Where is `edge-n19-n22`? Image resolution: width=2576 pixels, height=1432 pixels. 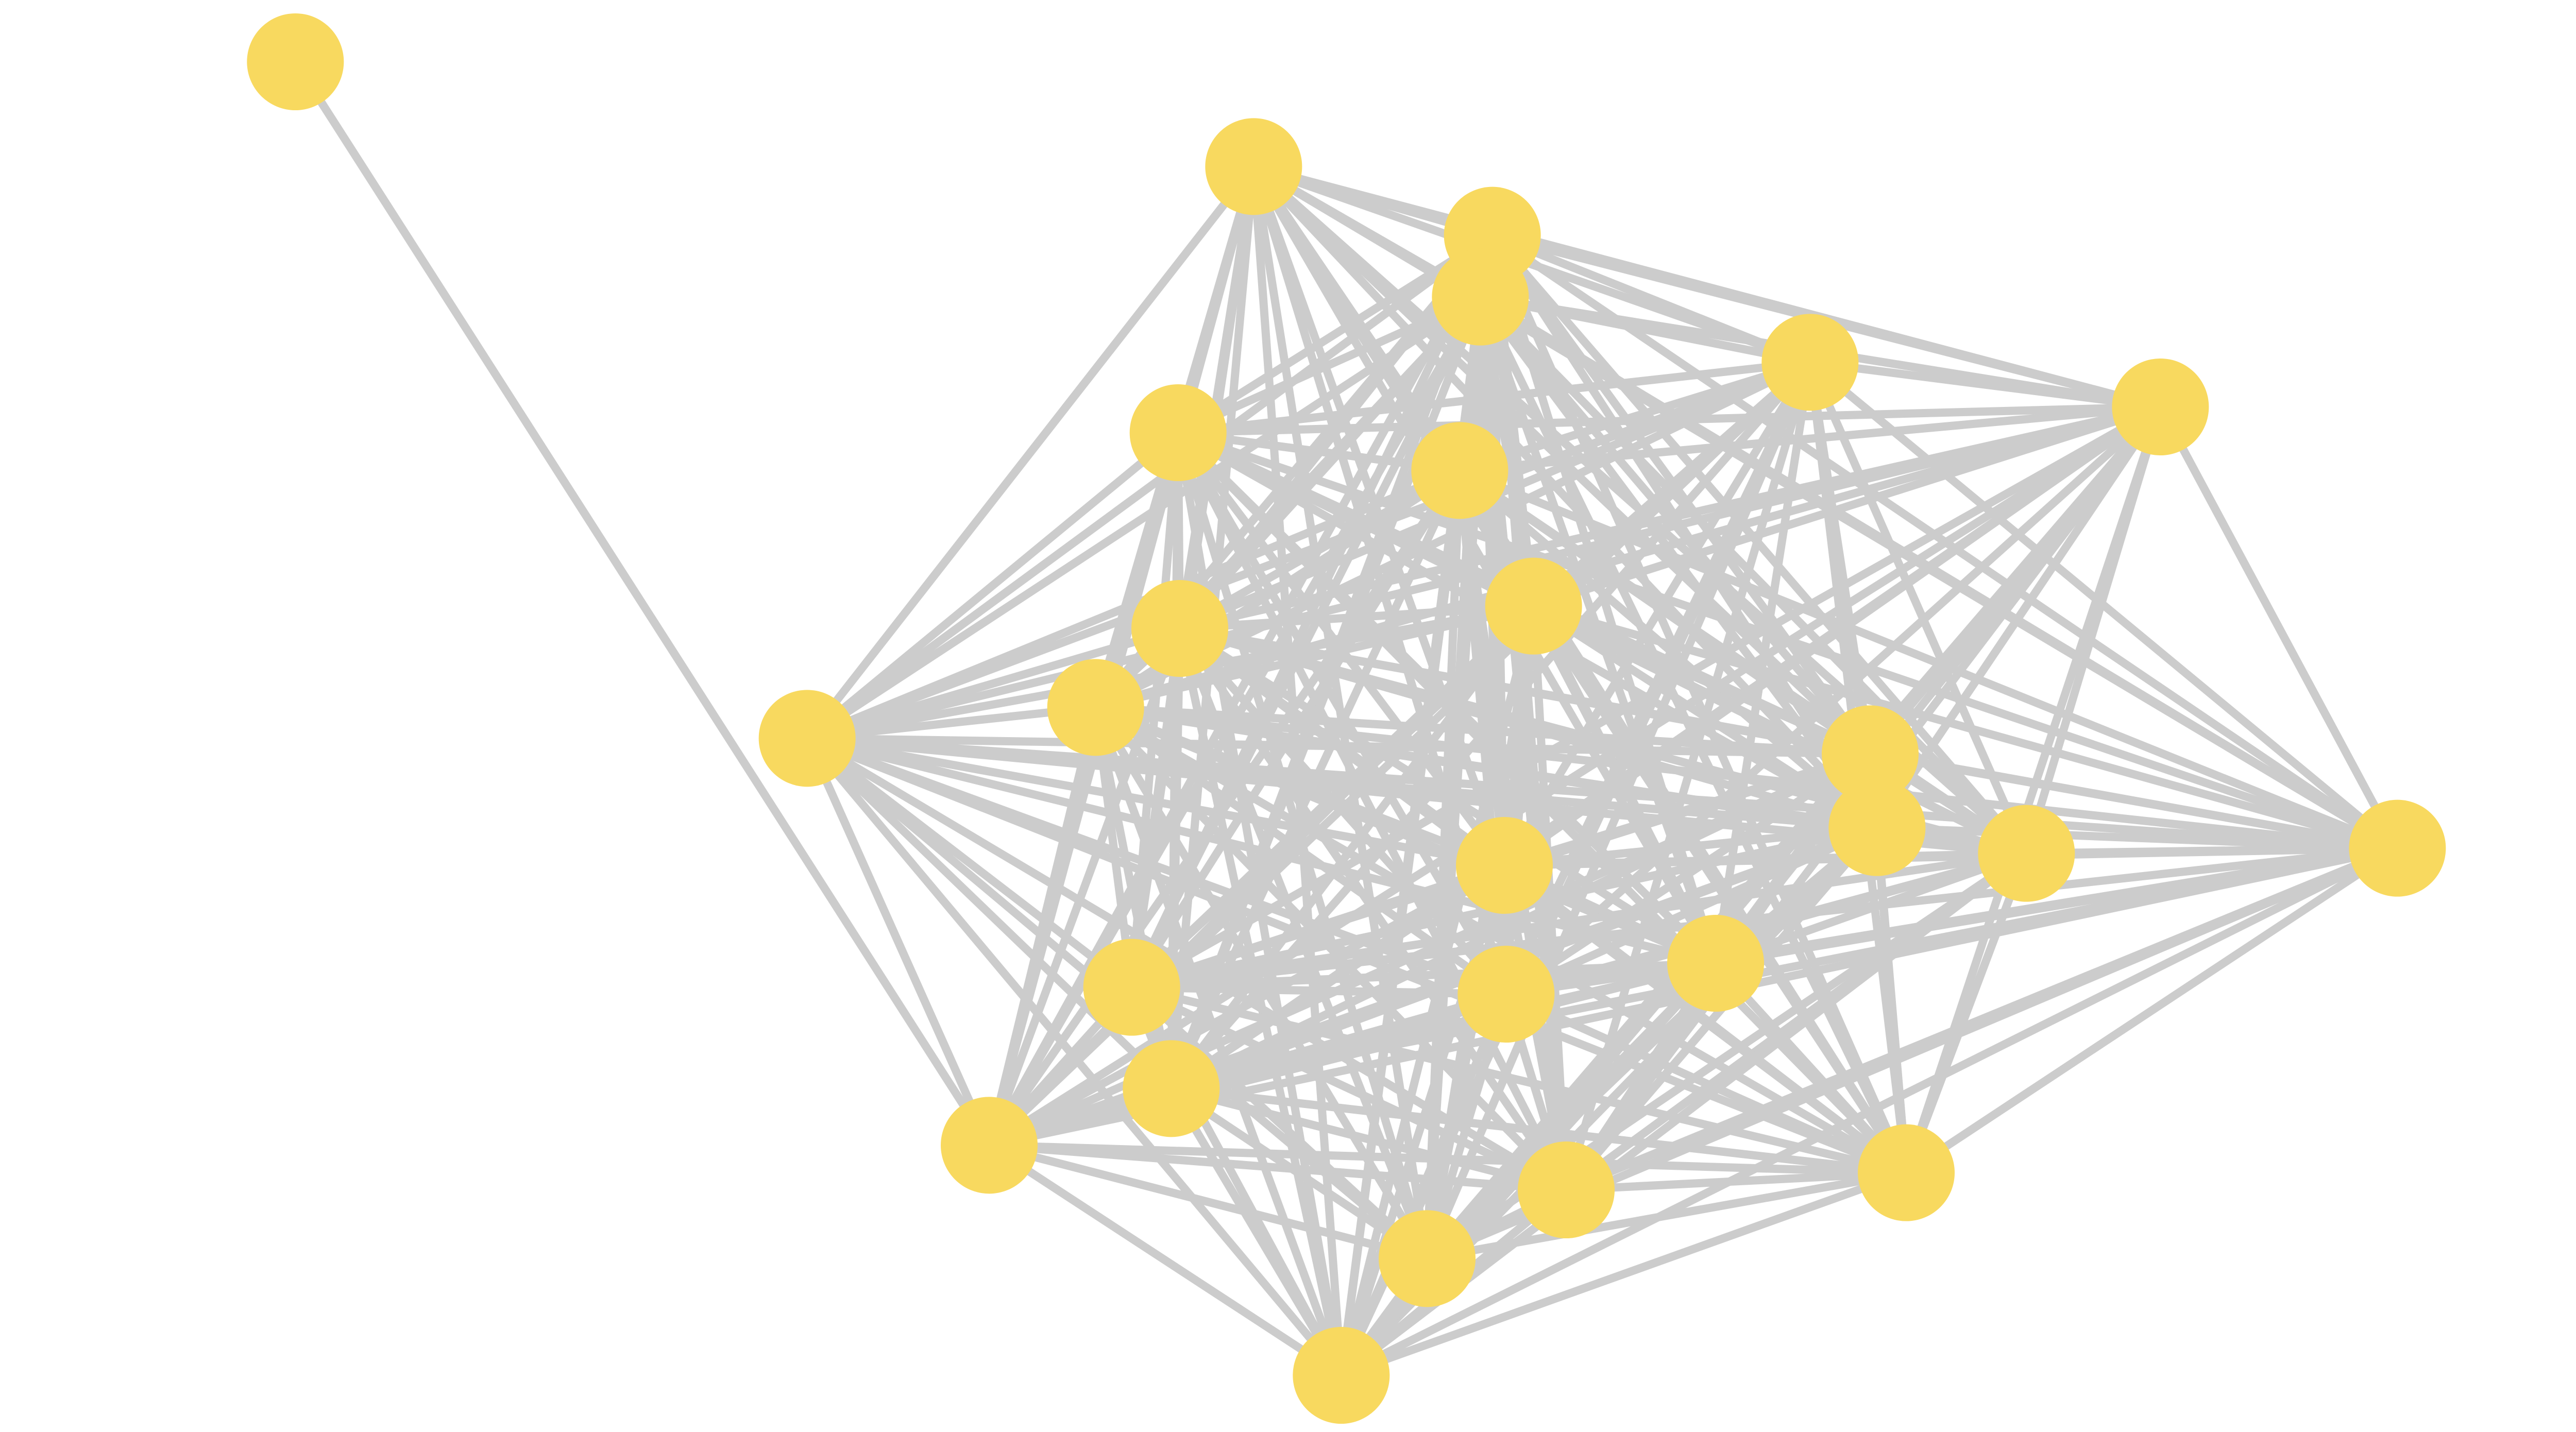 edge-n19-n22 is located at coordinates (1518, 1080).